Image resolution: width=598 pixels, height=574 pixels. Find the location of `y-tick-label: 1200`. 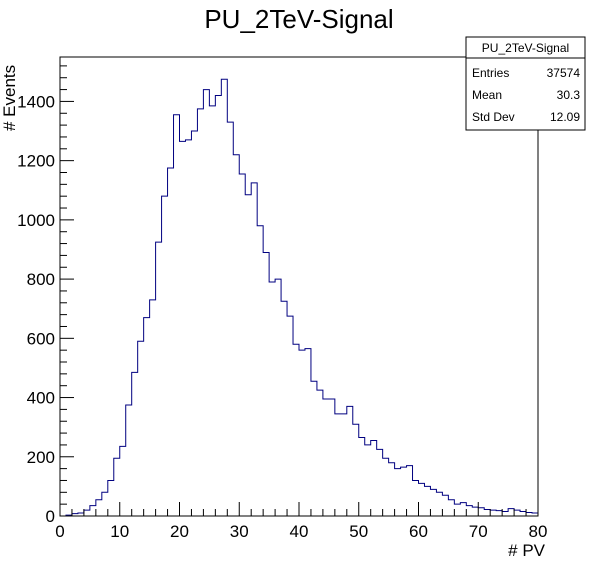

y-tick-label: 1200 is located at coordinates (36, 161).